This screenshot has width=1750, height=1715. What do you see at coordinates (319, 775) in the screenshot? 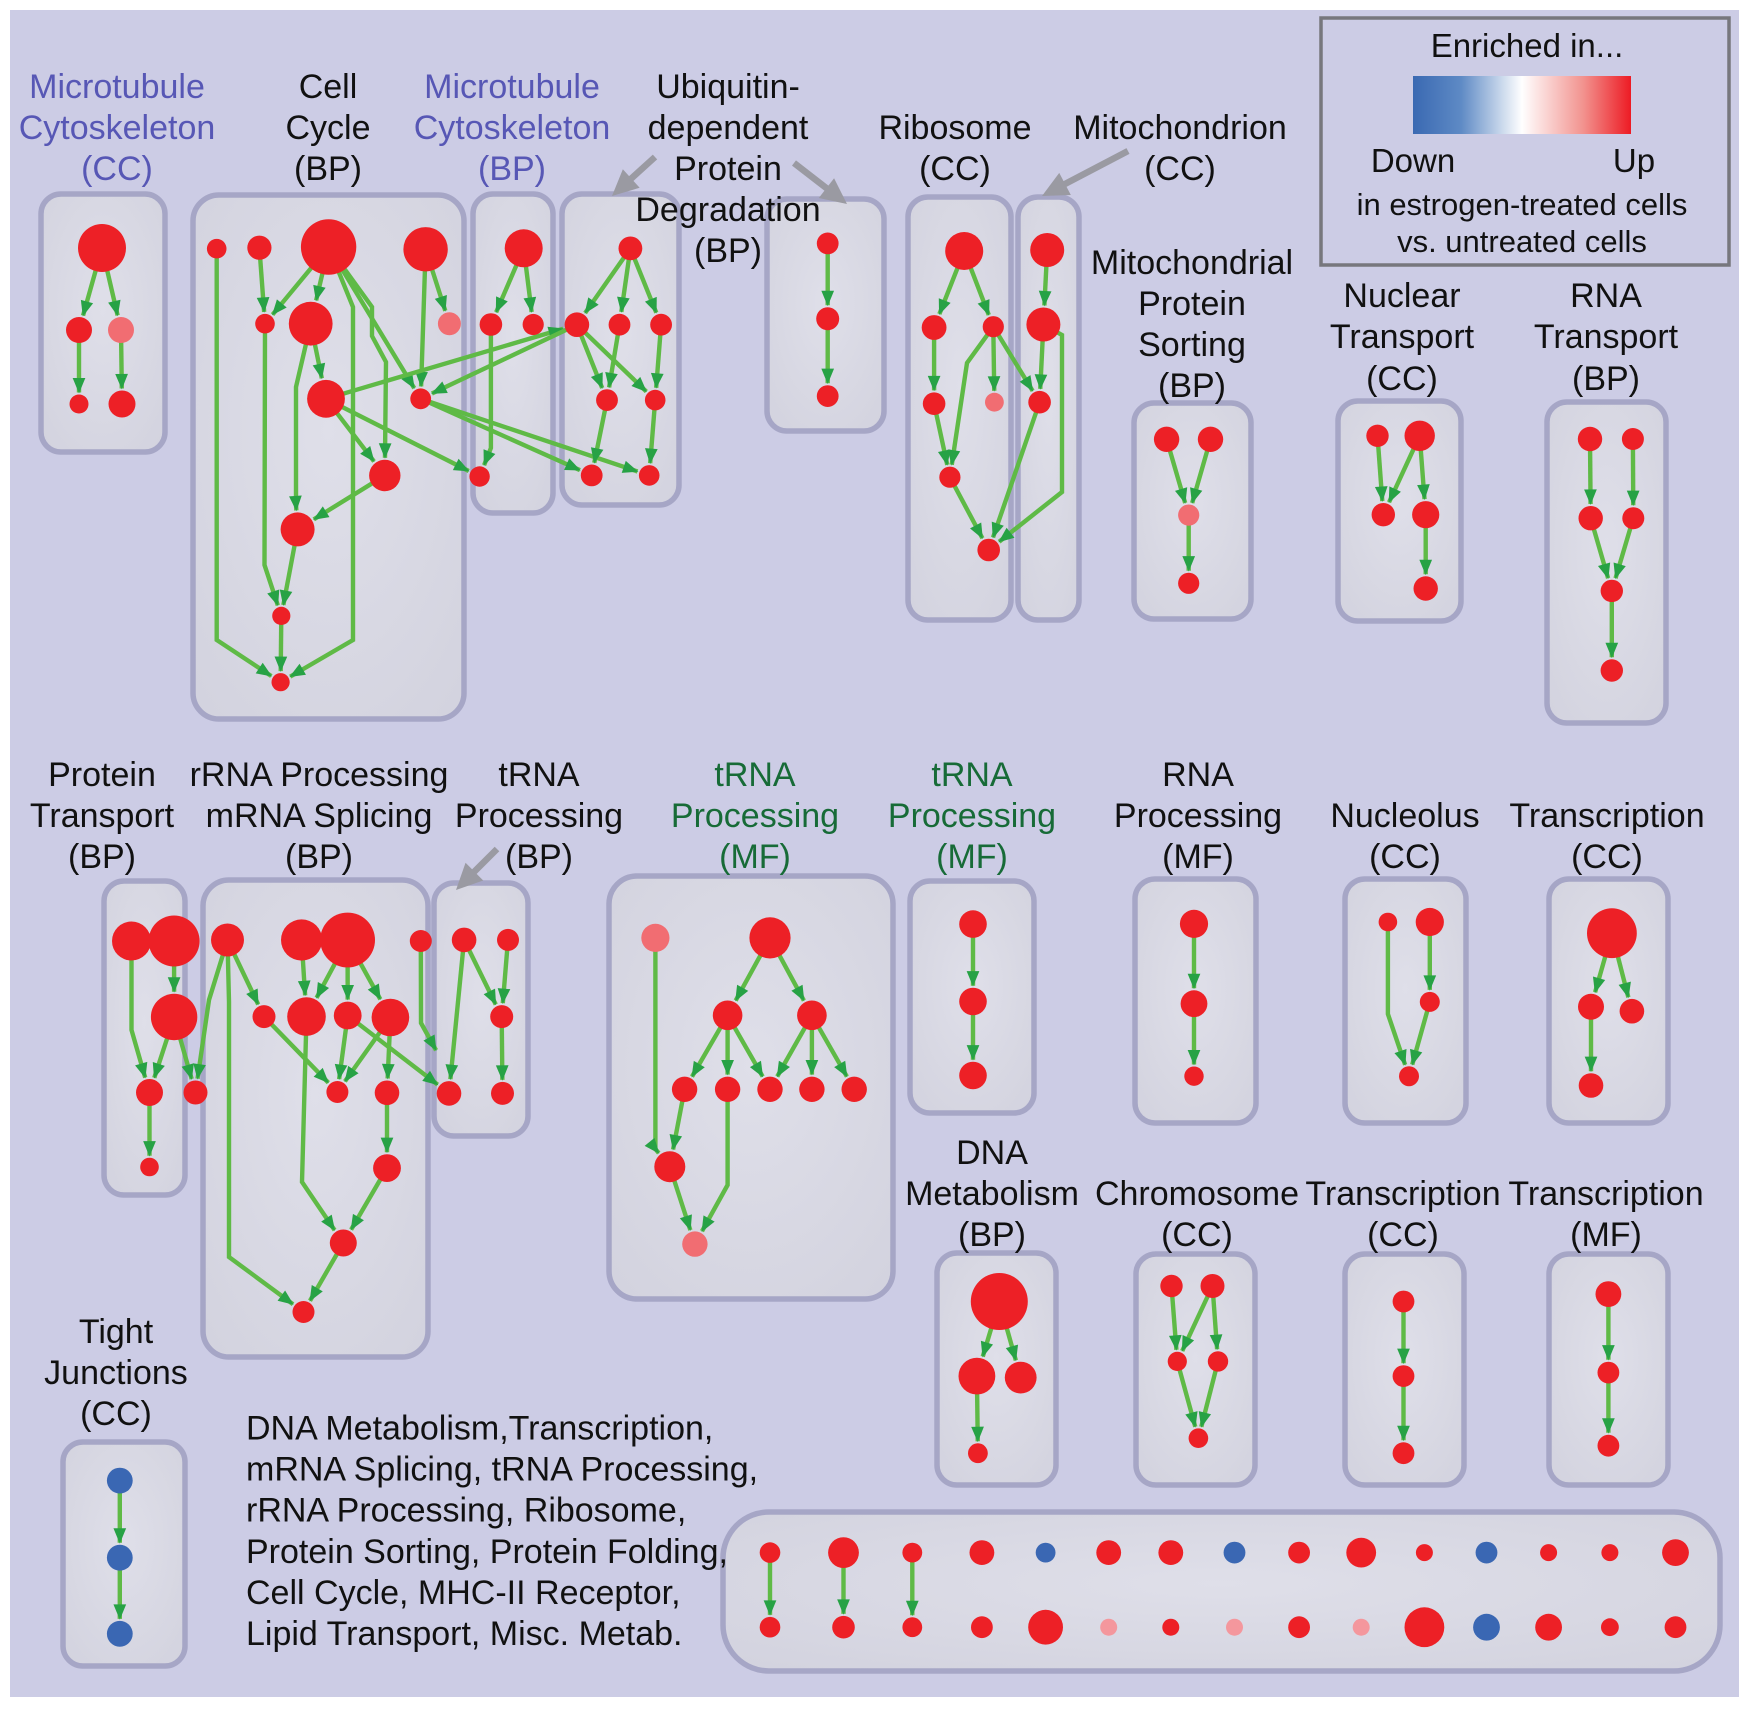
I see `svg-text: rRNA Processing` at bounding box center [319, 775].